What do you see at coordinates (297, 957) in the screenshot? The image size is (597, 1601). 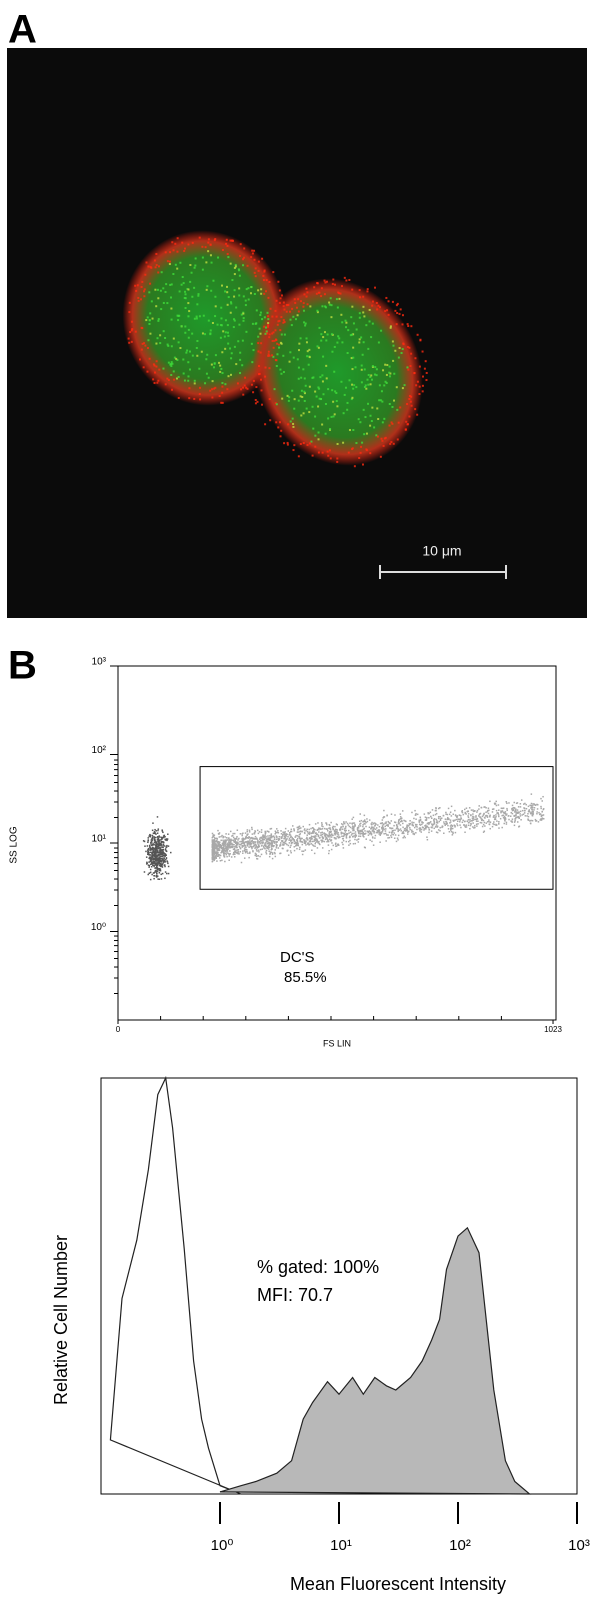 I see `gate-name: DC'S` at bounding box center [297, 957].